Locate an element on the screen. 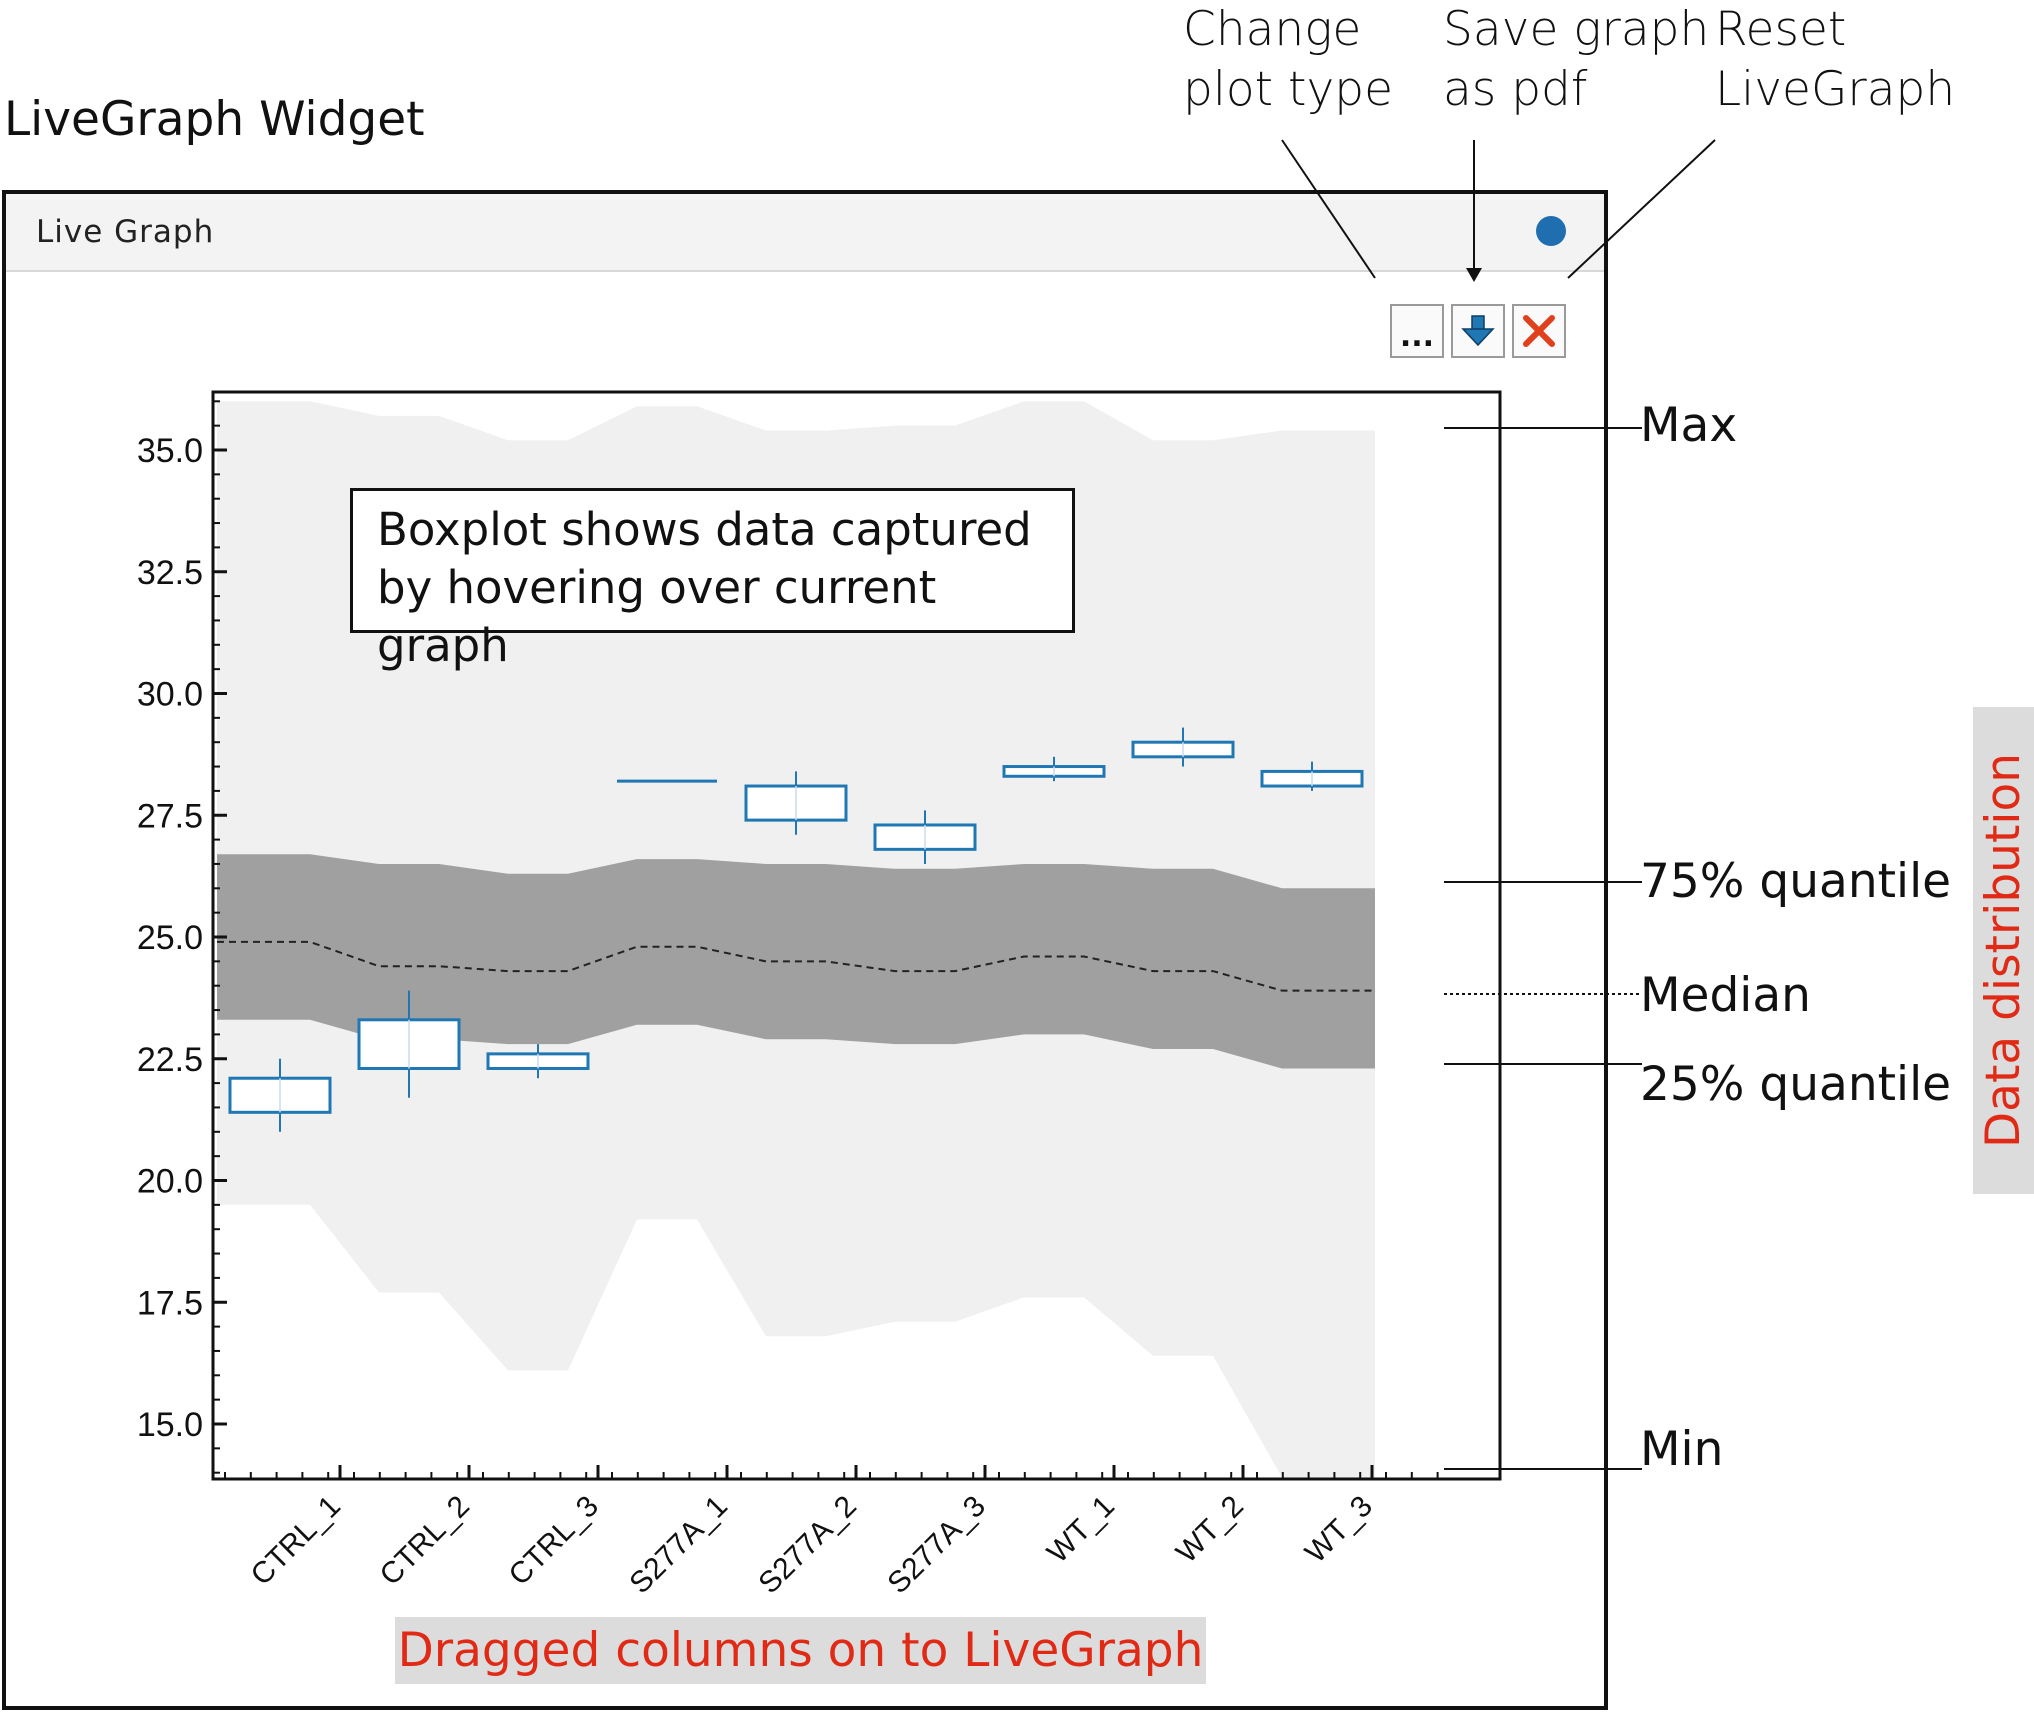 Image resolution: width=2034 pixels, height=1713 pixels. x-tick-label: WT_3 is located at coordinates (1339, 1530).